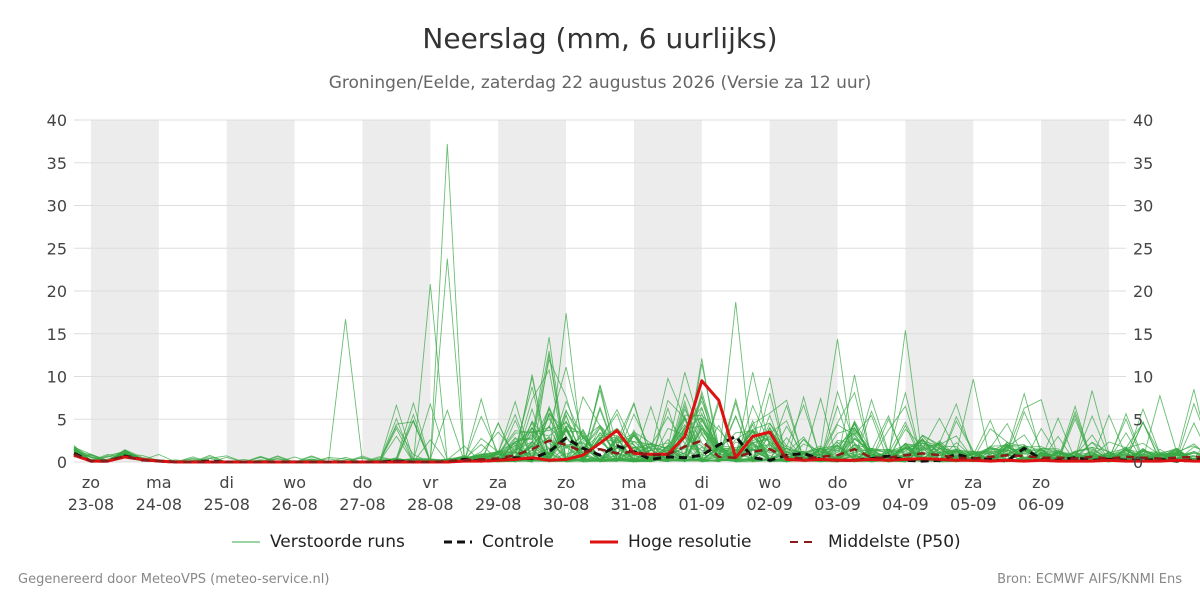 This screenshot has height=600, width=1200. What do you see at coordinates (1138, 462) in the screenshot?
I see `y-tick-label-right: 0` at bounding box center [1138, 462].